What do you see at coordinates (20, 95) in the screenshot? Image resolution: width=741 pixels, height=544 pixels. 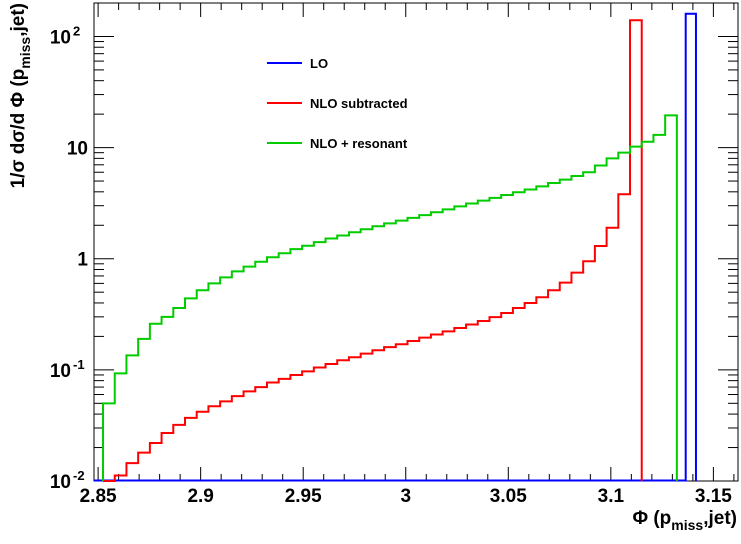 I see `y-axis-label: 1/σ dσ/d Φ (pmiss,jet)` at bounding box center [20, 95].